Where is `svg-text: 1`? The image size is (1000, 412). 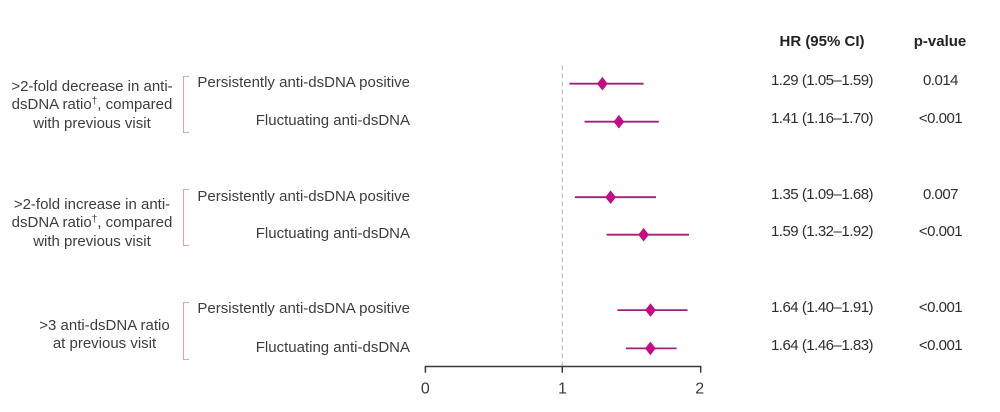 svg-text: 1 is located at coordinates (562, 388).